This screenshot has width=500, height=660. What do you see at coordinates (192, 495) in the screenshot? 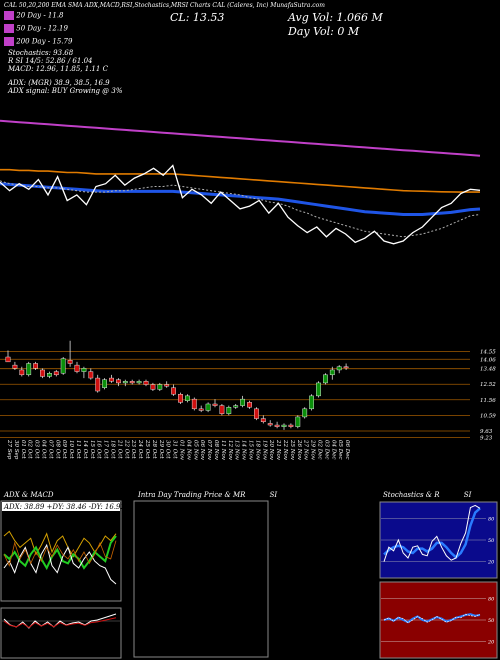
I see `intraday-title-text: Intra Day Trading Price & MR` at bounding box center [192, 495].